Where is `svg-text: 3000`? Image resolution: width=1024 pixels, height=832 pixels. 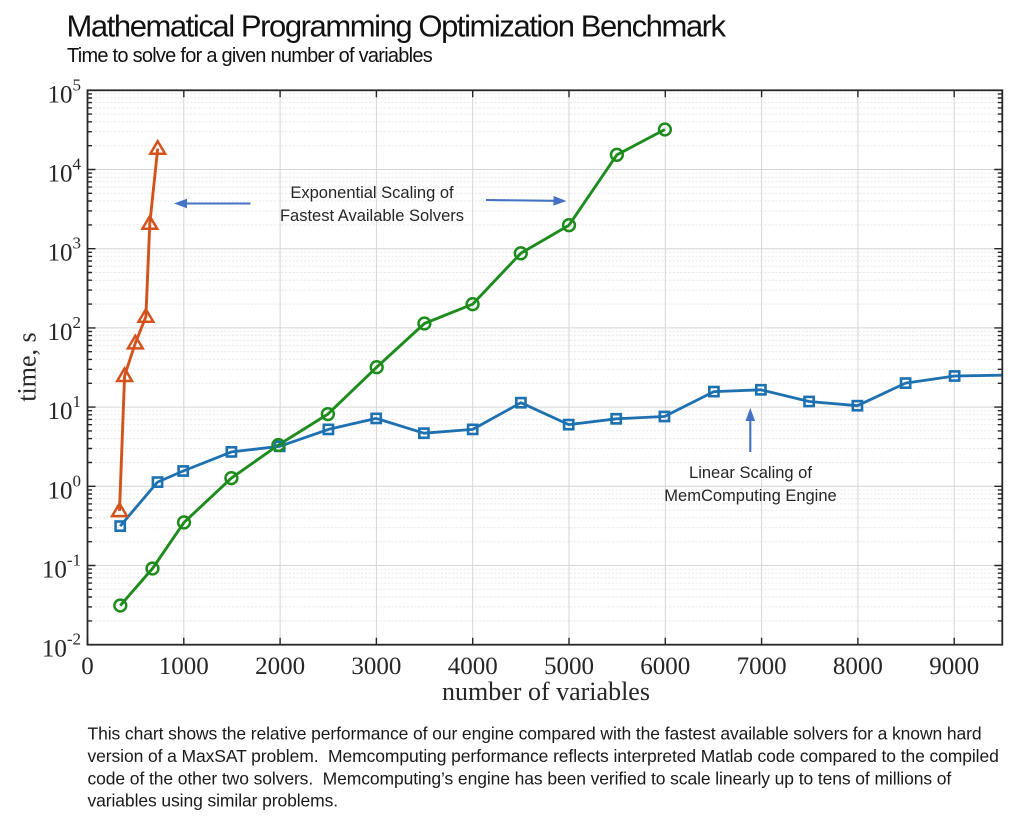
svg-text: 3000 is located at coordinates (376, 666).